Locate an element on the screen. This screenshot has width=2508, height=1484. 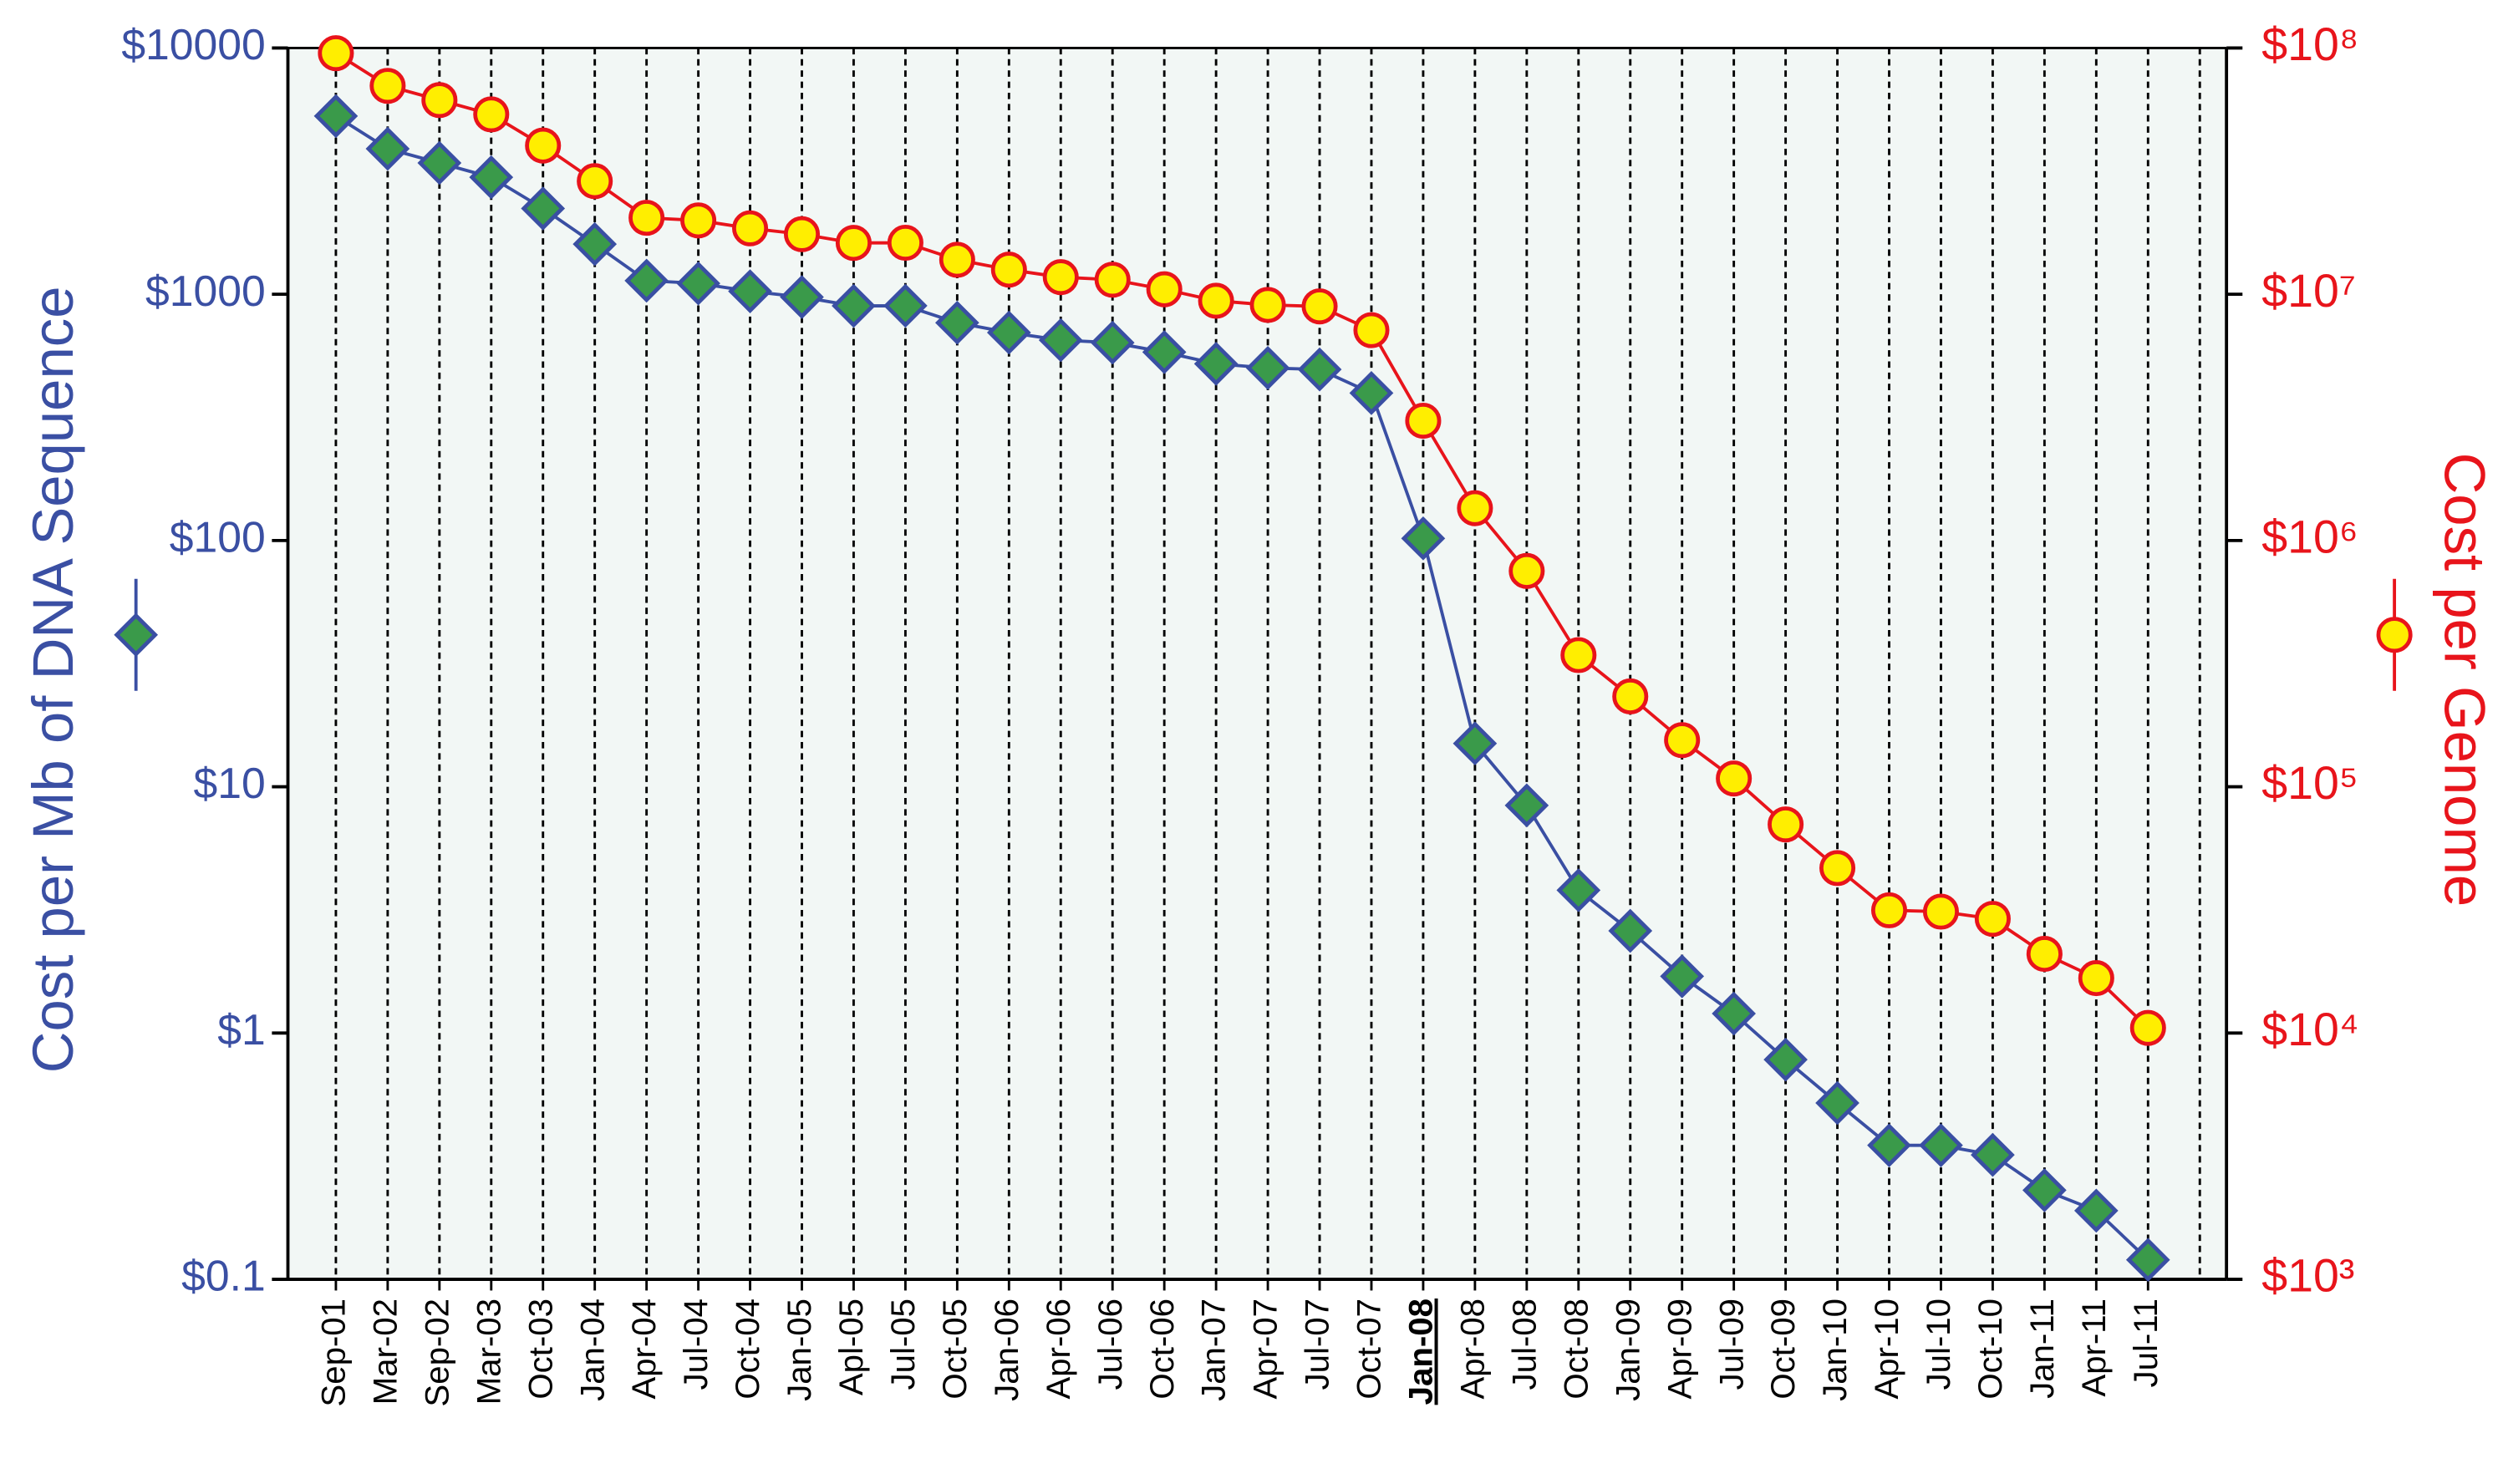
y-tick-label: $10 is located at coordinates (230, 783).